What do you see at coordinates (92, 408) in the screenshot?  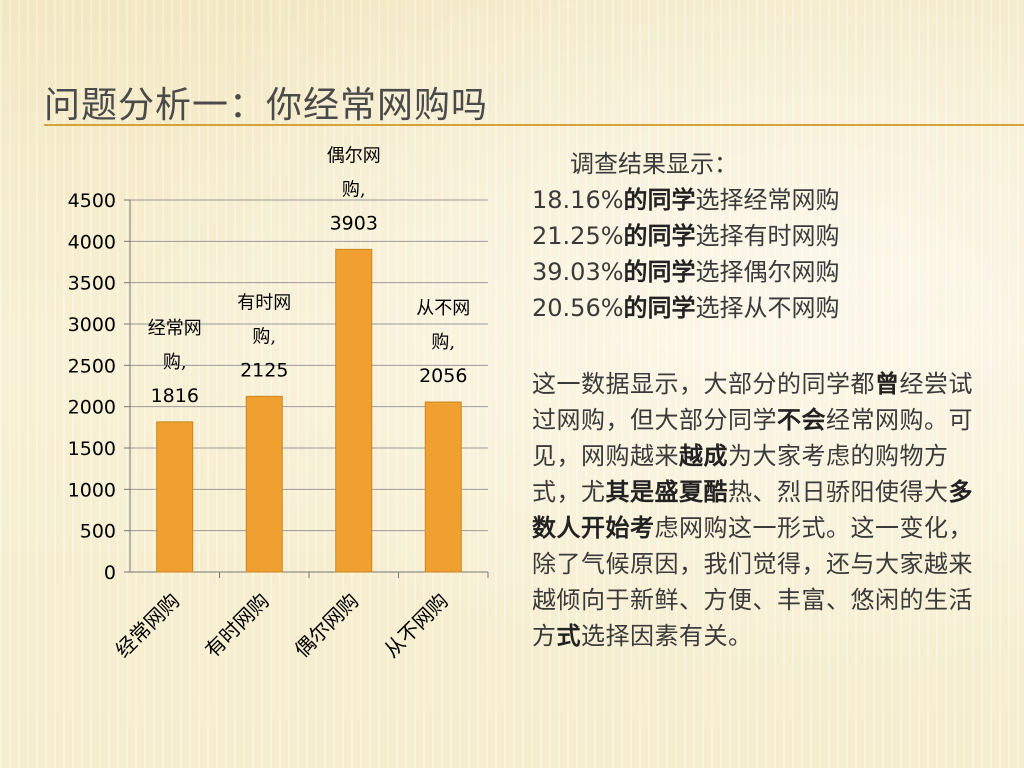 I see `y-tick-label: 2000` at bounding box center [92, 408].